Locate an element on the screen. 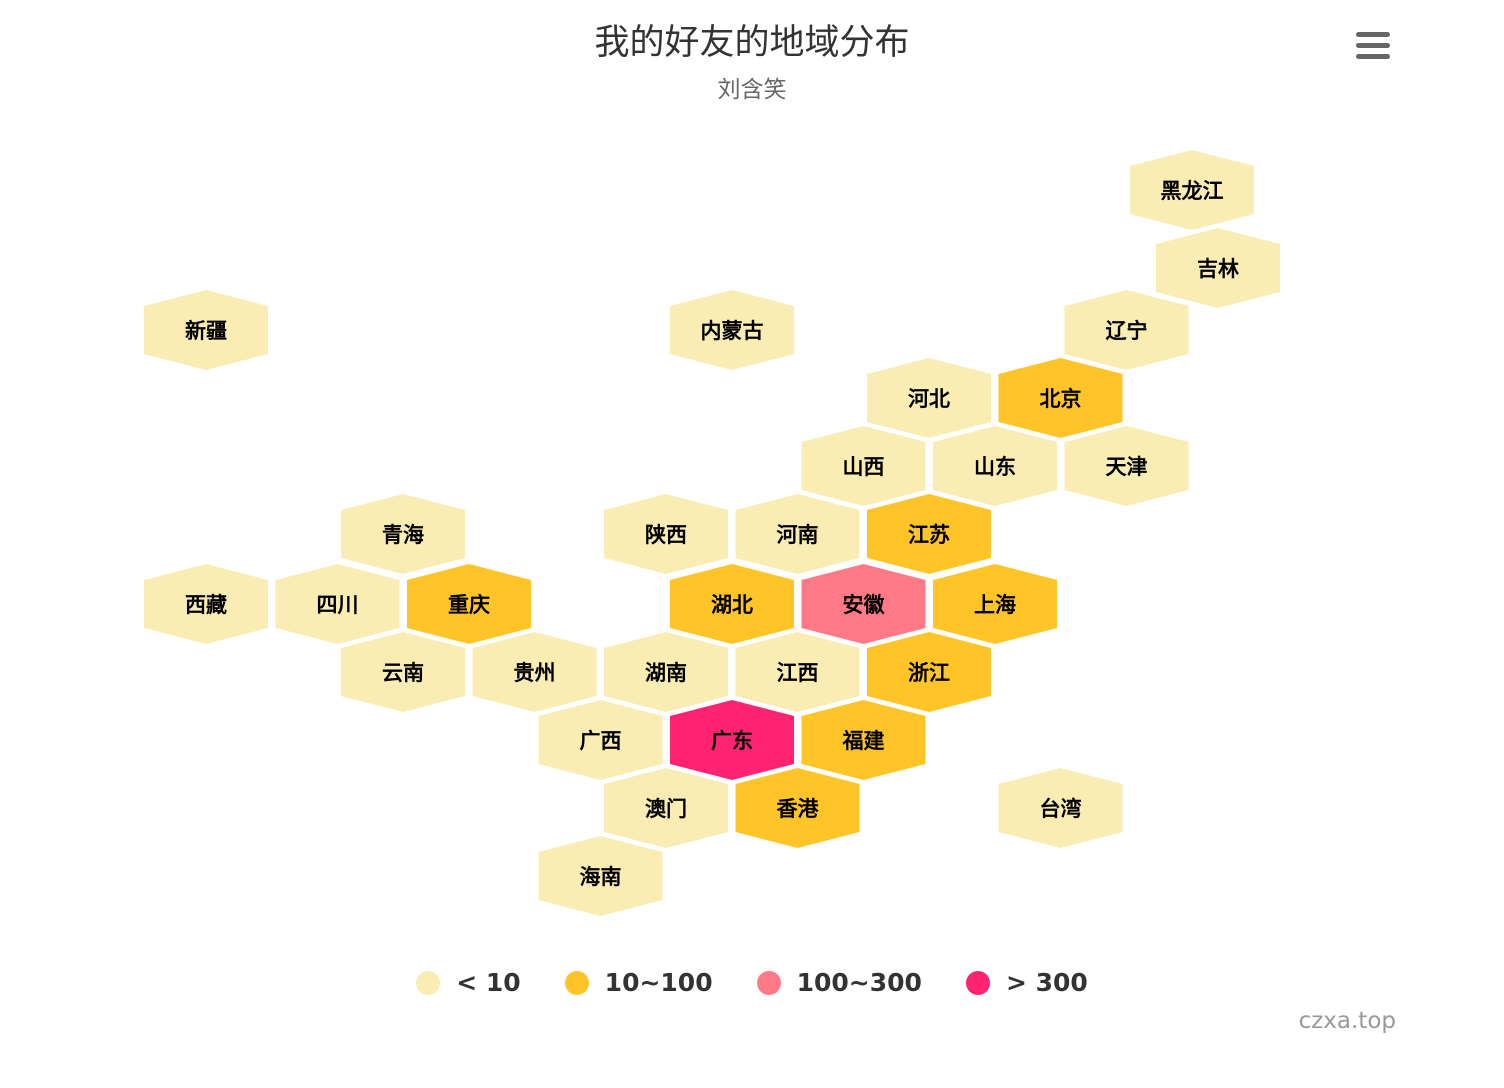 The image size is (1504, 1088). hex-label: 湖北 is located at coordinates (732, 605).